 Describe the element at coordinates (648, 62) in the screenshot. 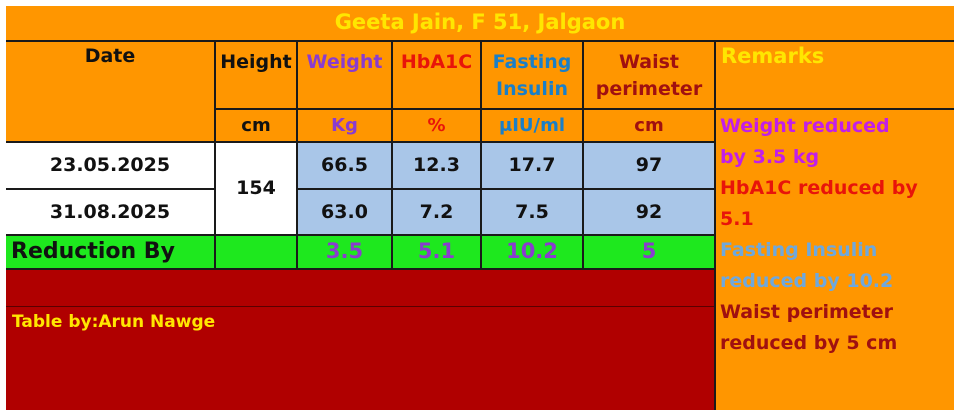

I see `header-waist-line-1: Waist` at that location.